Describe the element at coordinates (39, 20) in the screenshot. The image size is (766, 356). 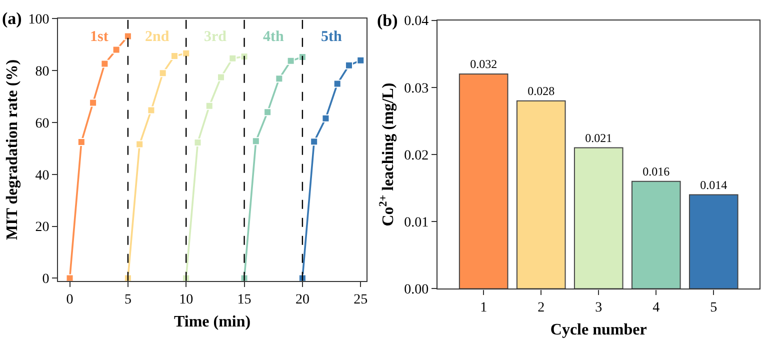
I see `y-tick-label: 100` at that location.